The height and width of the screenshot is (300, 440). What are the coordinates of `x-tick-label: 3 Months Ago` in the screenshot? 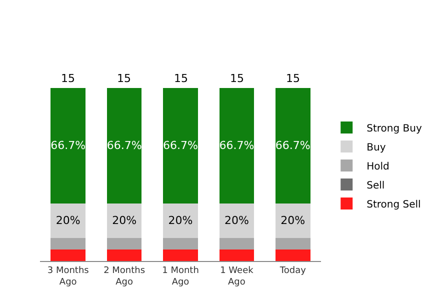 It's located at (68, 277).